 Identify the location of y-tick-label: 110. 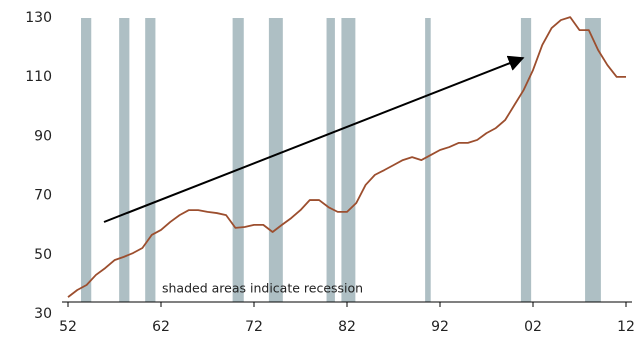
(38, 77).